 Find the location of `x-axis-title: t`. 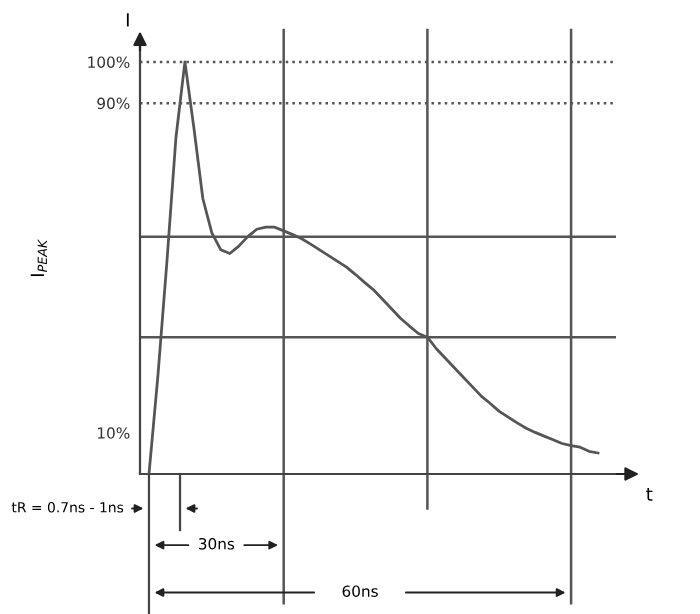

x-axis-title: t is located at coordinates (649, 494).